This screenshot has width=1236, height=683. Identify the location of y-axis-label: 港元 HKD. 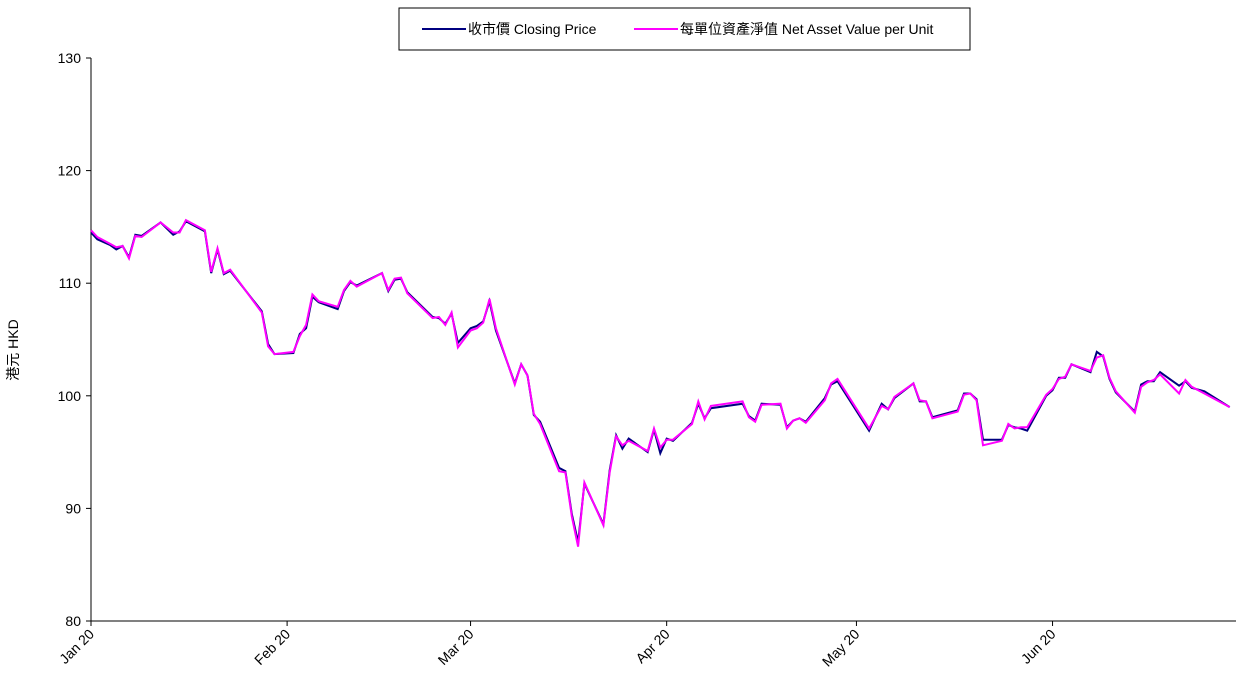
(13, 349).